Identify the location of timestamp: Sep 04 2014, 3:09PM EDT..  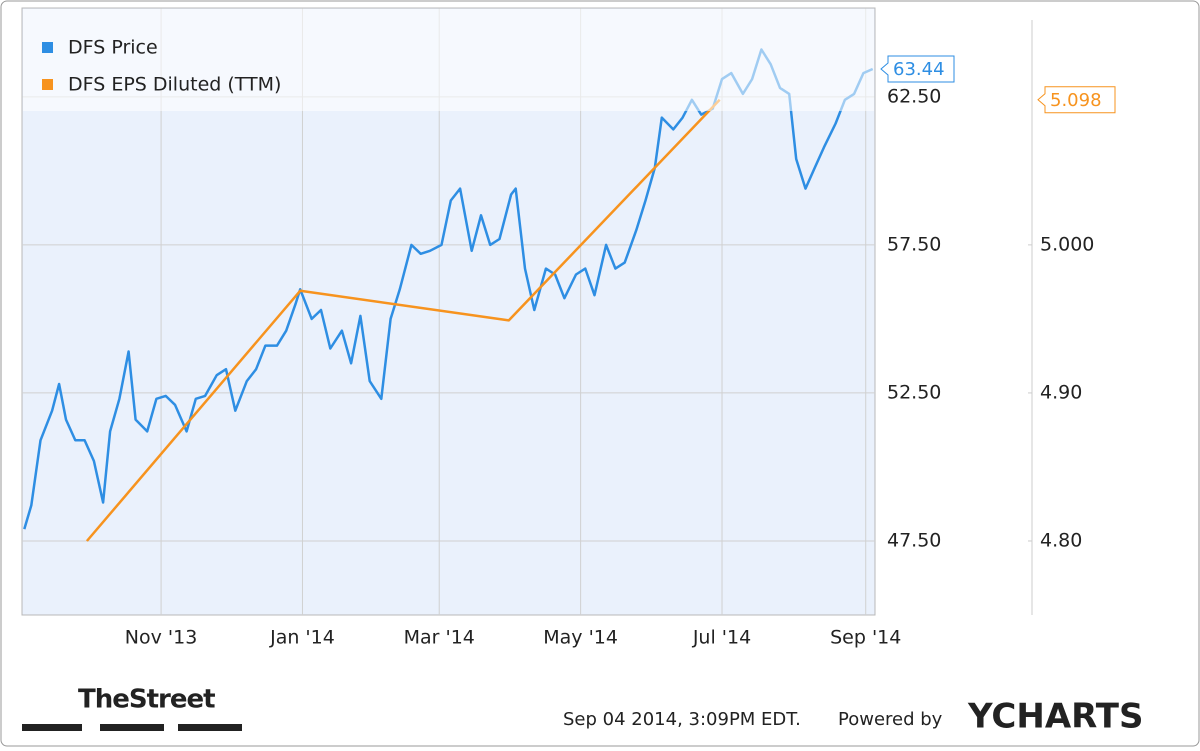
(682, 719).